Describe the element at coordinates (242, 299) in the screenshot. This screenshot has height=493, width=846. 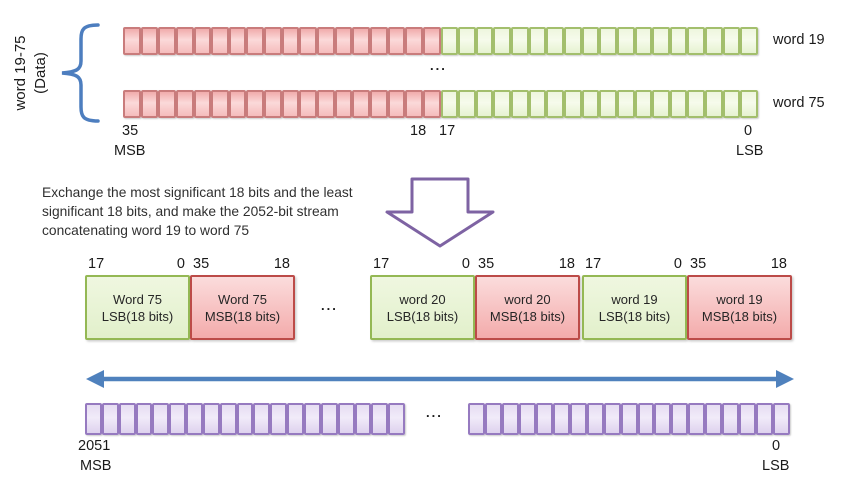
I see `segment-title: Word 75` at that location.